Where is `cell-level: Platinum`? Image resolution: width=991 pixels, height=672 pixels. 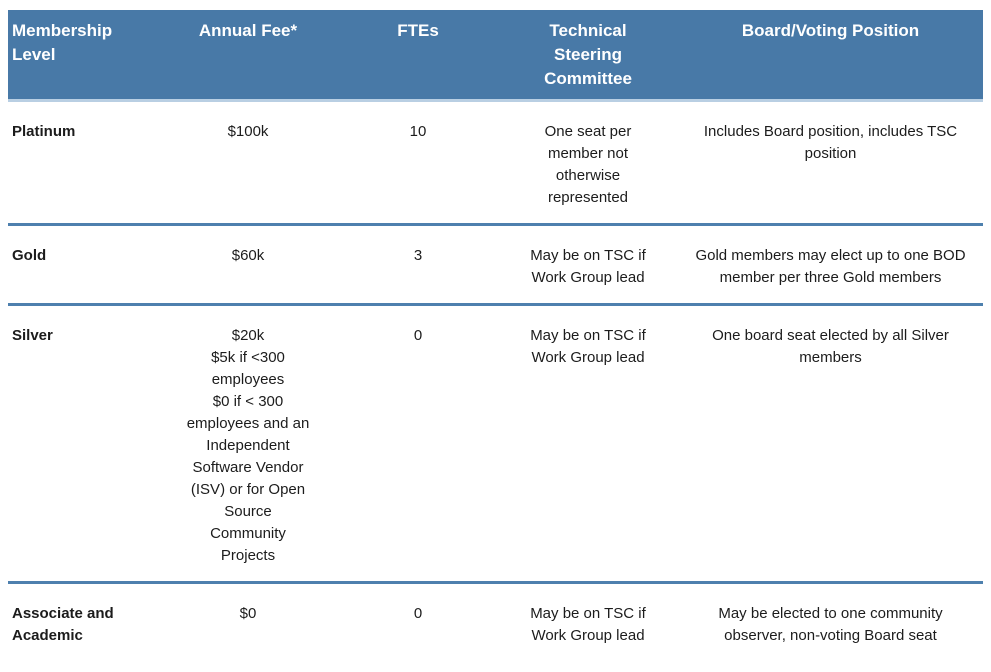 cell-level: Platinum is located at coordinates (44, 131).